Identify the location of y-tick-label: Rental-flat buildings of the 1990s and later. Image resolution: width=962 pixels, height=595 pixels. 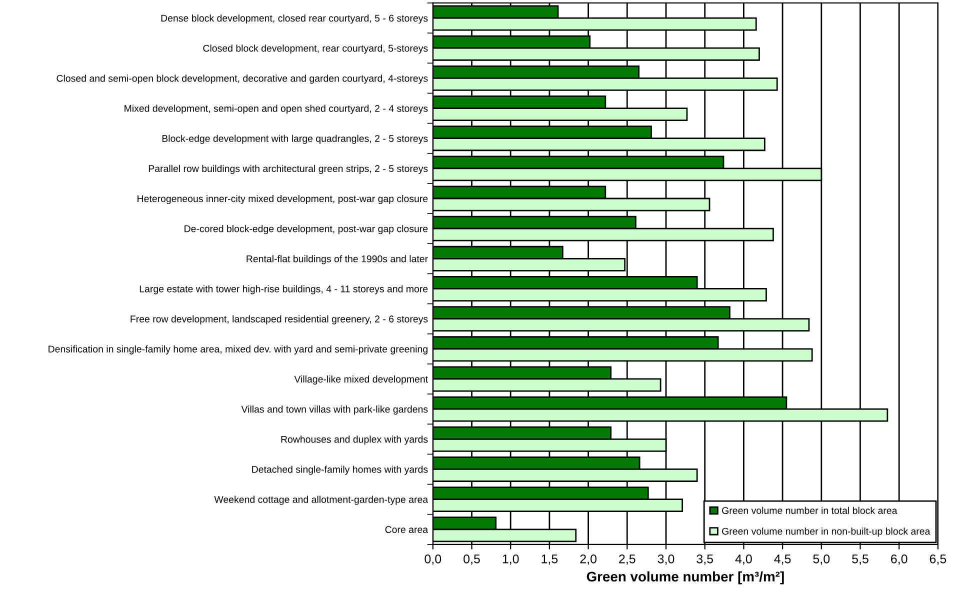
(337, 259).